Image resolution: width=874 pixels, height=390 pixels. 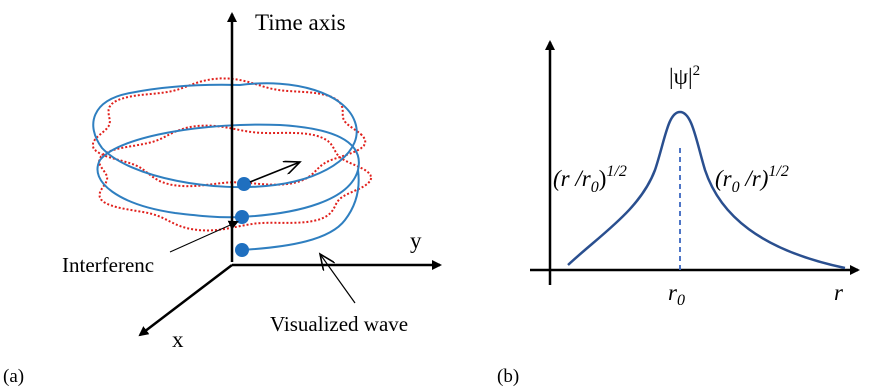 What do you see at coordinates (274, 172) in the screenshot?
I see `direction-arrow-icon` at bounding box center [274, 172].